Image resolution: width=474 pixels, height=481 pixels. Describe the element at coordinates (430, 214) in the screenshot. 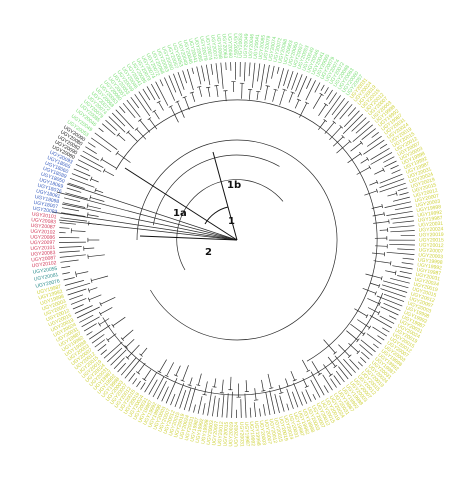

I see `tip-label: UGY19992` at that location.